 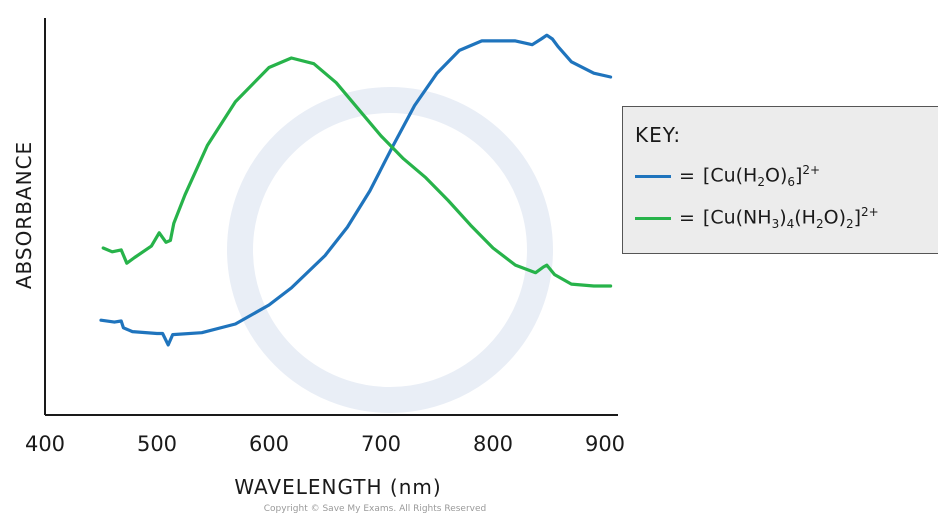 What do you see at coordinates (761, 176) in the screenshot?
I see `legend-label-cu-h2o6: [Cu(H2O)6]2+` at bounding box center [761, 176].